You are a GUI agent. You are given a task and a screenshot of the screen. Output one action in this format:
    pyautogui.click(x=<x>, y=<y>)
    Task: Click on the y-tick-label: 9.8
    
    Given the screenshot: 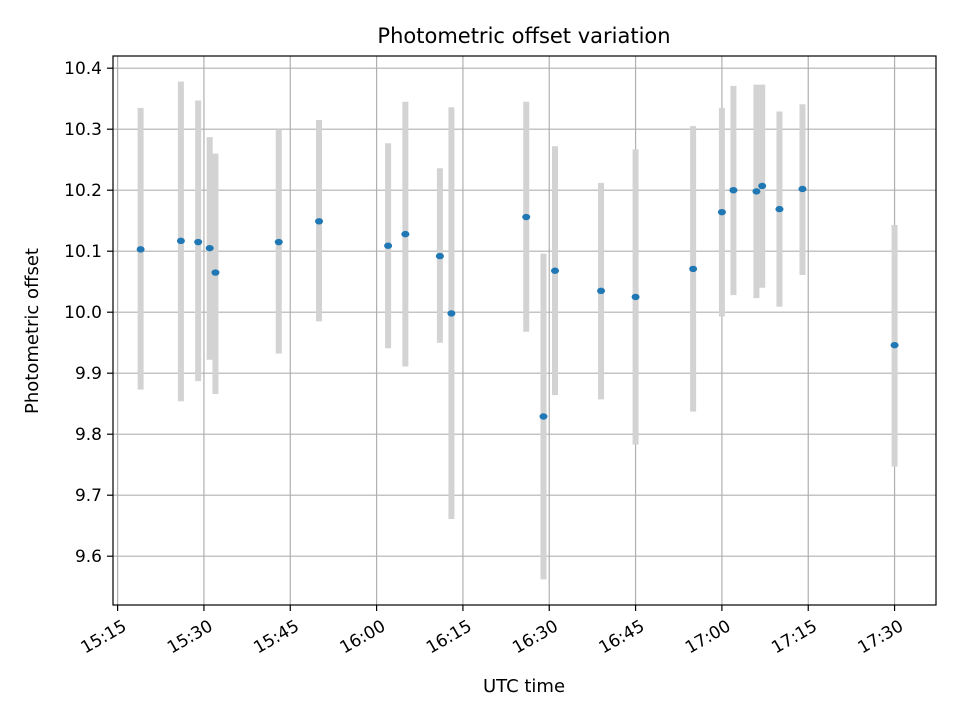 What is the action you would take?
    pyautogui.click(x=88, y=435)
    